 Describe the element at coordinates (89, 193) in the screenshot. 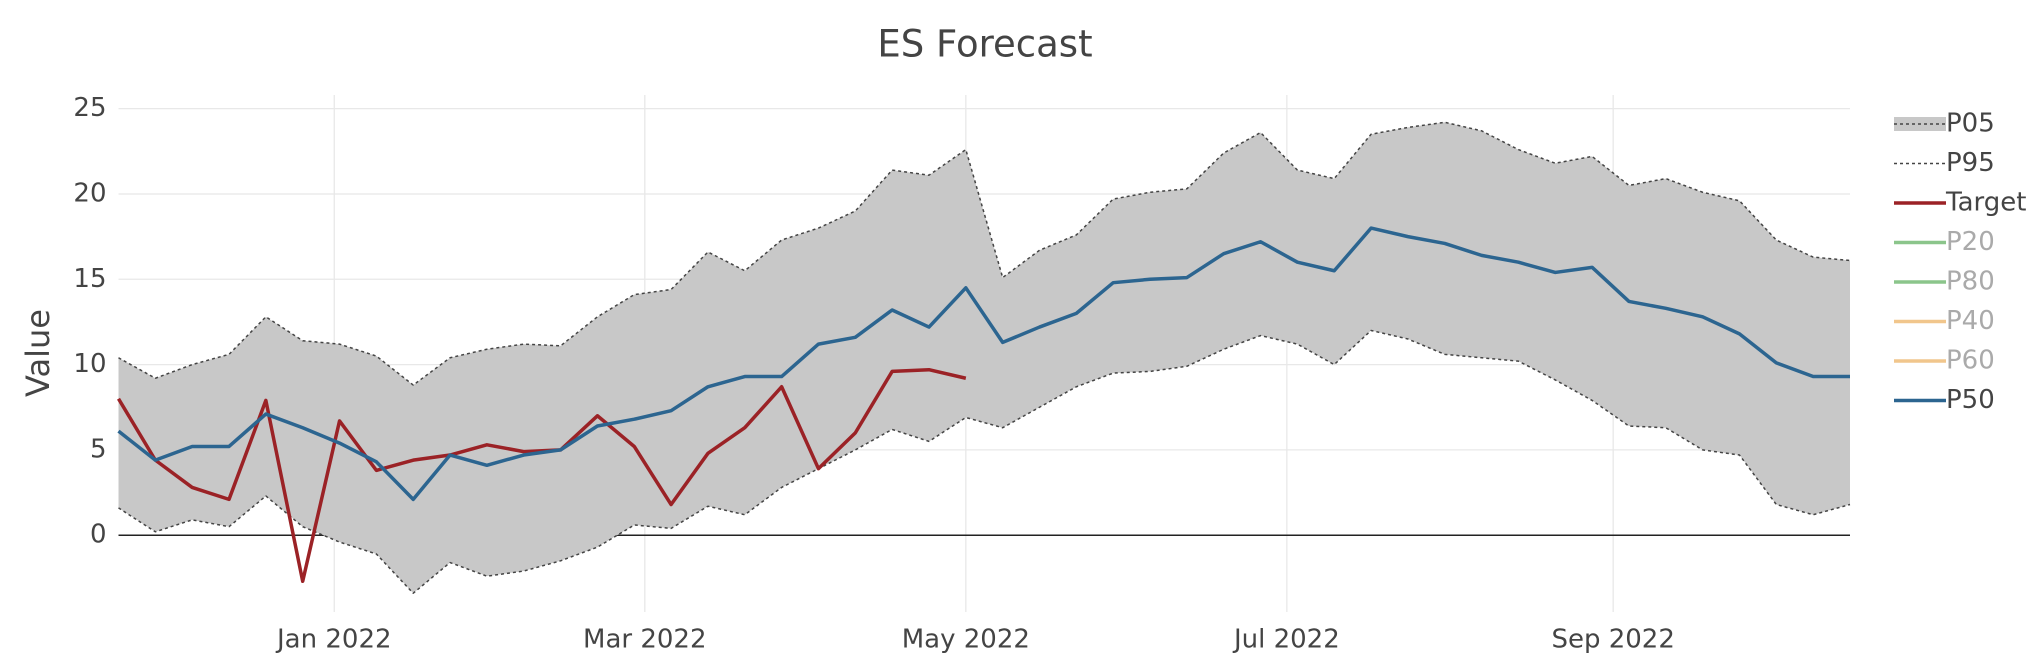

I see `y-tick-label: 20` at that location.